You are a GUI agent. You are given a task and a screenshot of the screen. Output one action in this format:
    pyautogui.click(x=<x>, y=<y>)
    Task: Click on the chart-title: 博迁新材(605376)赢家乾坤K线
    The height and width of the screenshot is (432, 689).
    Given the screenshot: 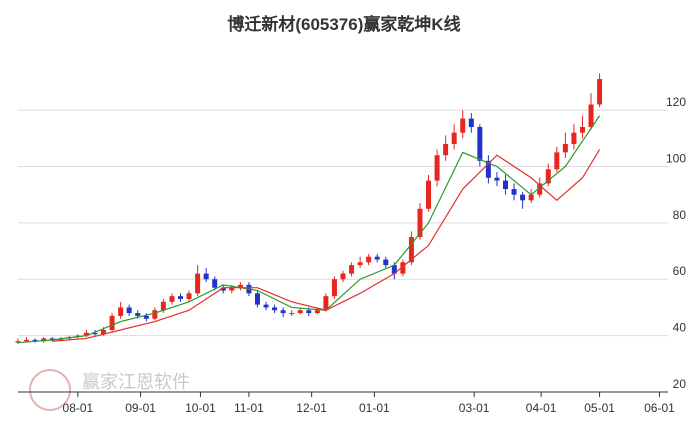 What is the action you would take?
    pyautogui.click(x=343, y=24)
    